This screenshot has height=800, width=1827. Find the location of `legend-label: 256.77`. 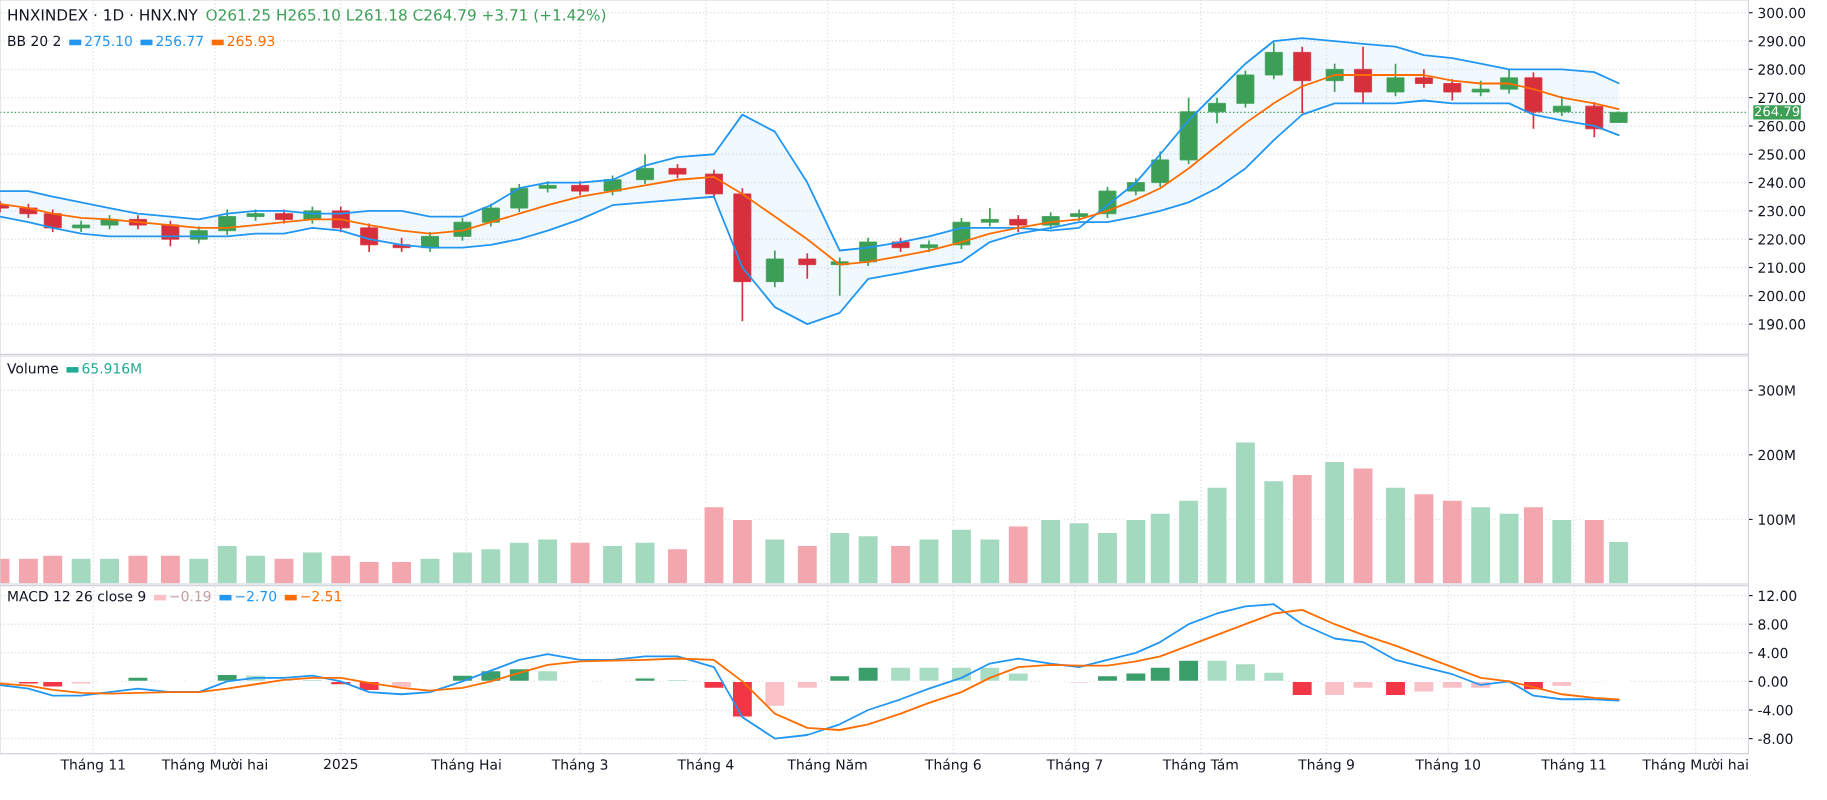

legend-label: 256.77 is located at coordinates (179, 41).